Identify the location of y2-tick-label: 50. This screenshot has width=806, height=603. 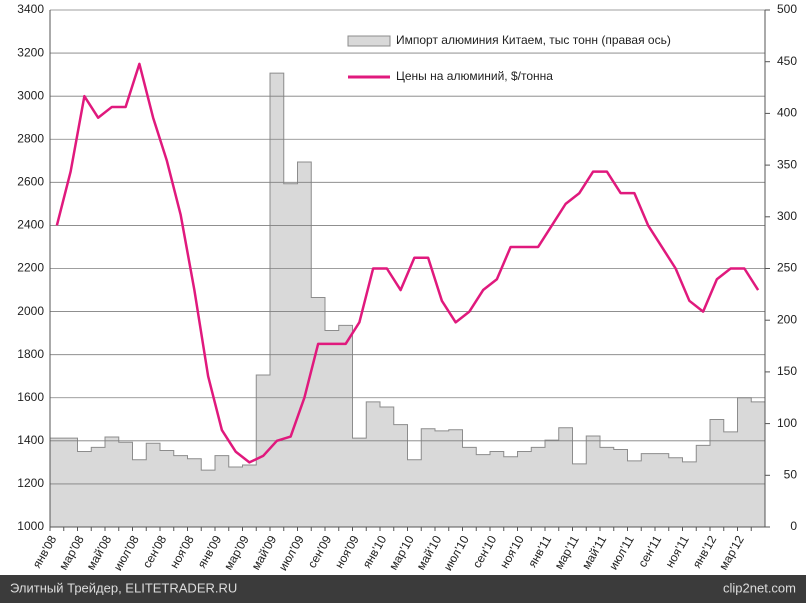
(791, 474).